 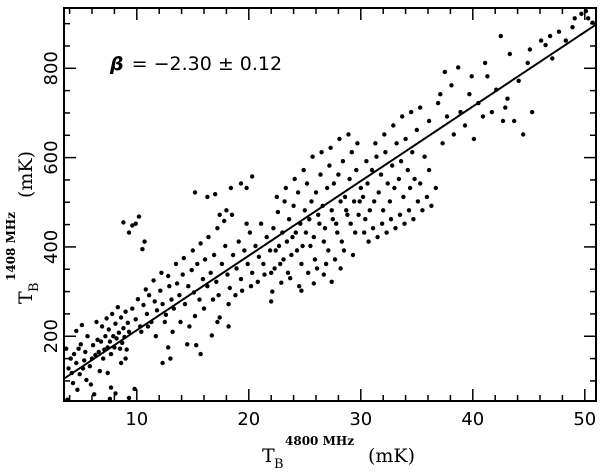 What do you see at coordinates (360, 419) in the screenshot?
I see `x-tick-labels: 10 20 30 40 50` at bounding box center [360, 419].